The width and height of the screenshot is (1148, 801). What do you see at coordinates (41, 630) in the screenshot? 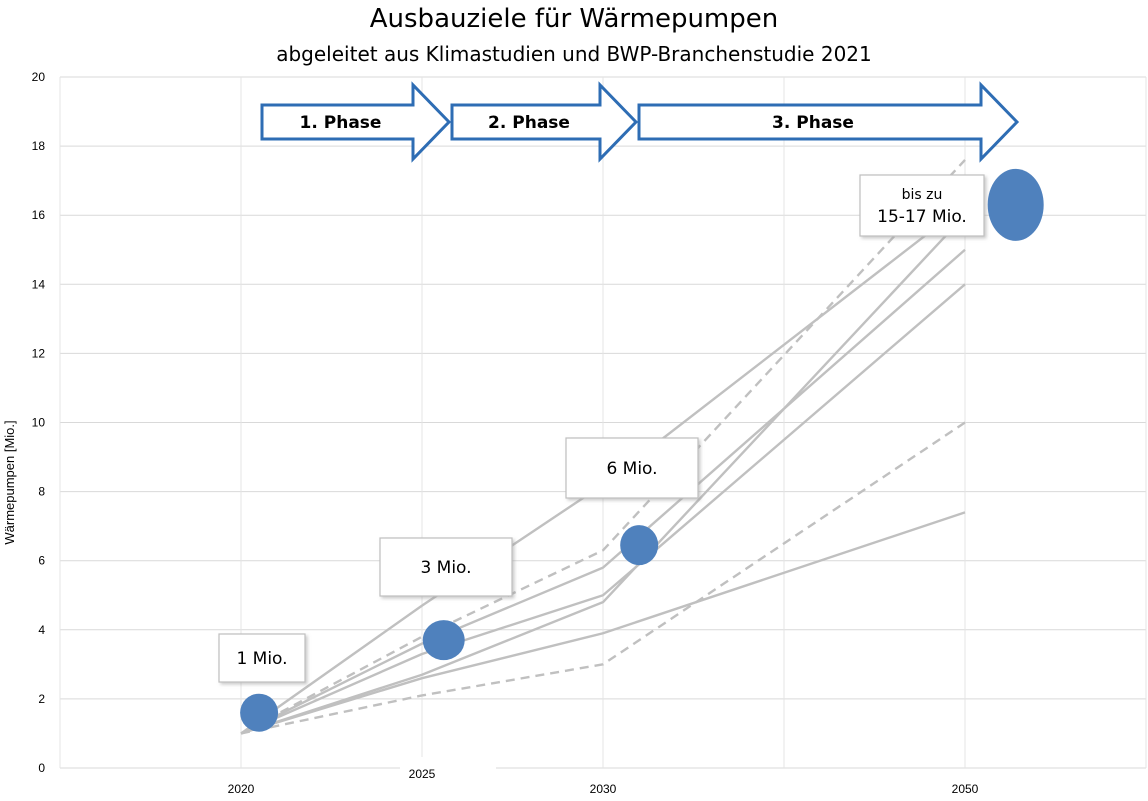
I see `y-tick-label: 4` at bounding box center [41, 630].